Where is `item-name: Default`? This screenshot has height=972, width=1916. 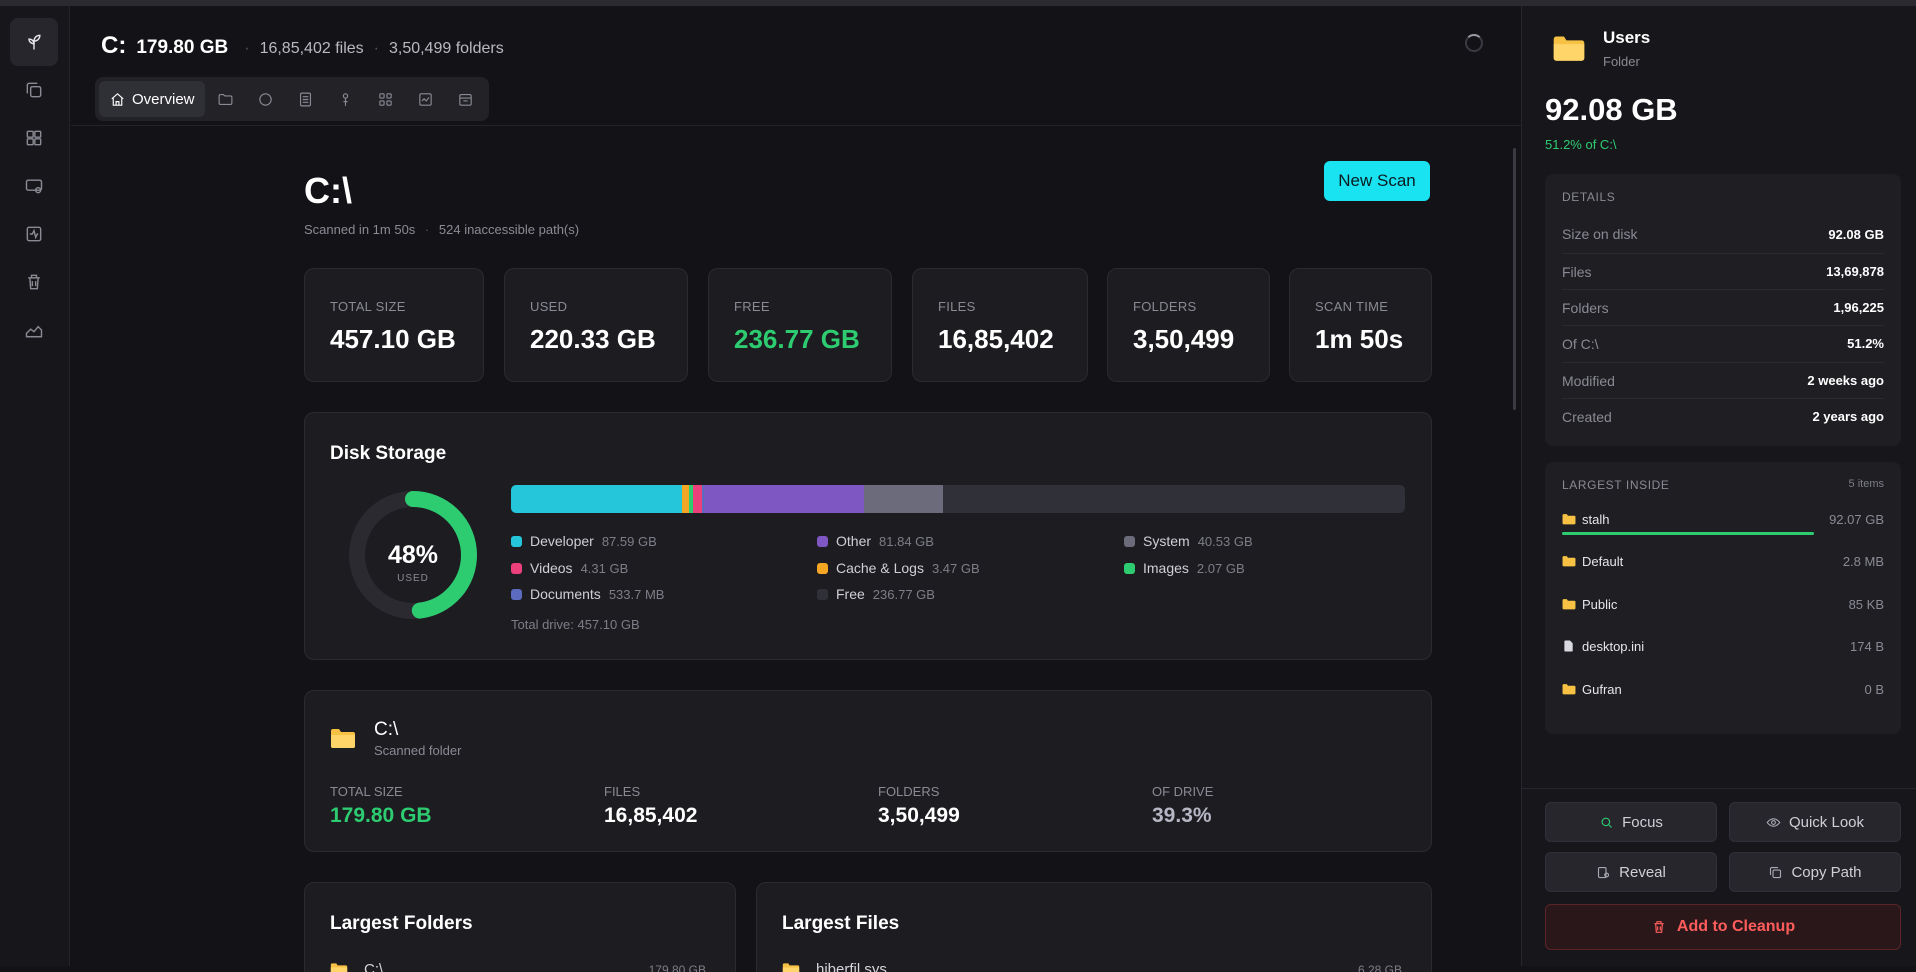 item-name: Default is located at coordinates (1603, 561).